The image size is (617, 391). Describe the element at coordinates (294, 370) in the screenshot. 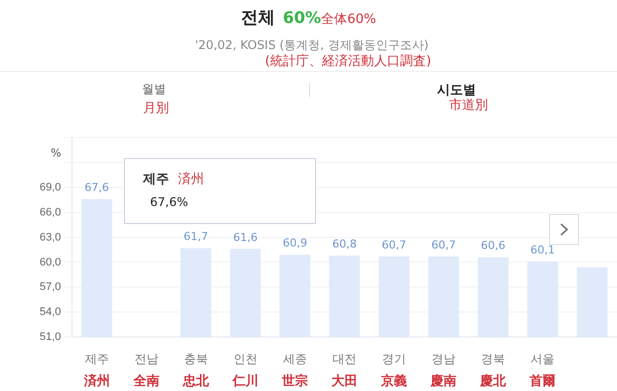

I see `x-tick-label: 세종 世宗` at that location.